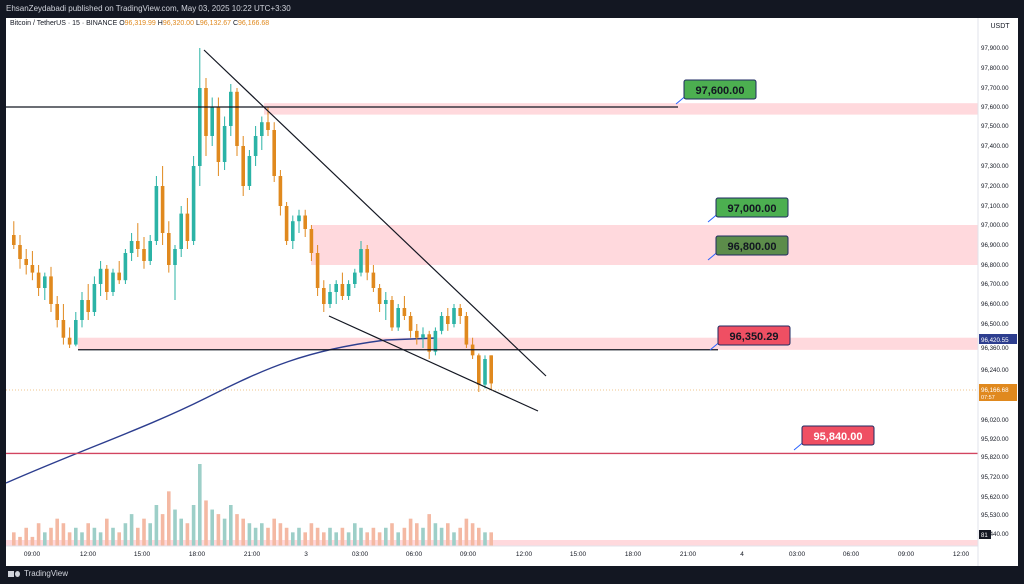 The image size is (1024, 584). I want to click on y-tick-label: 97,800.00, so click(995, 68).